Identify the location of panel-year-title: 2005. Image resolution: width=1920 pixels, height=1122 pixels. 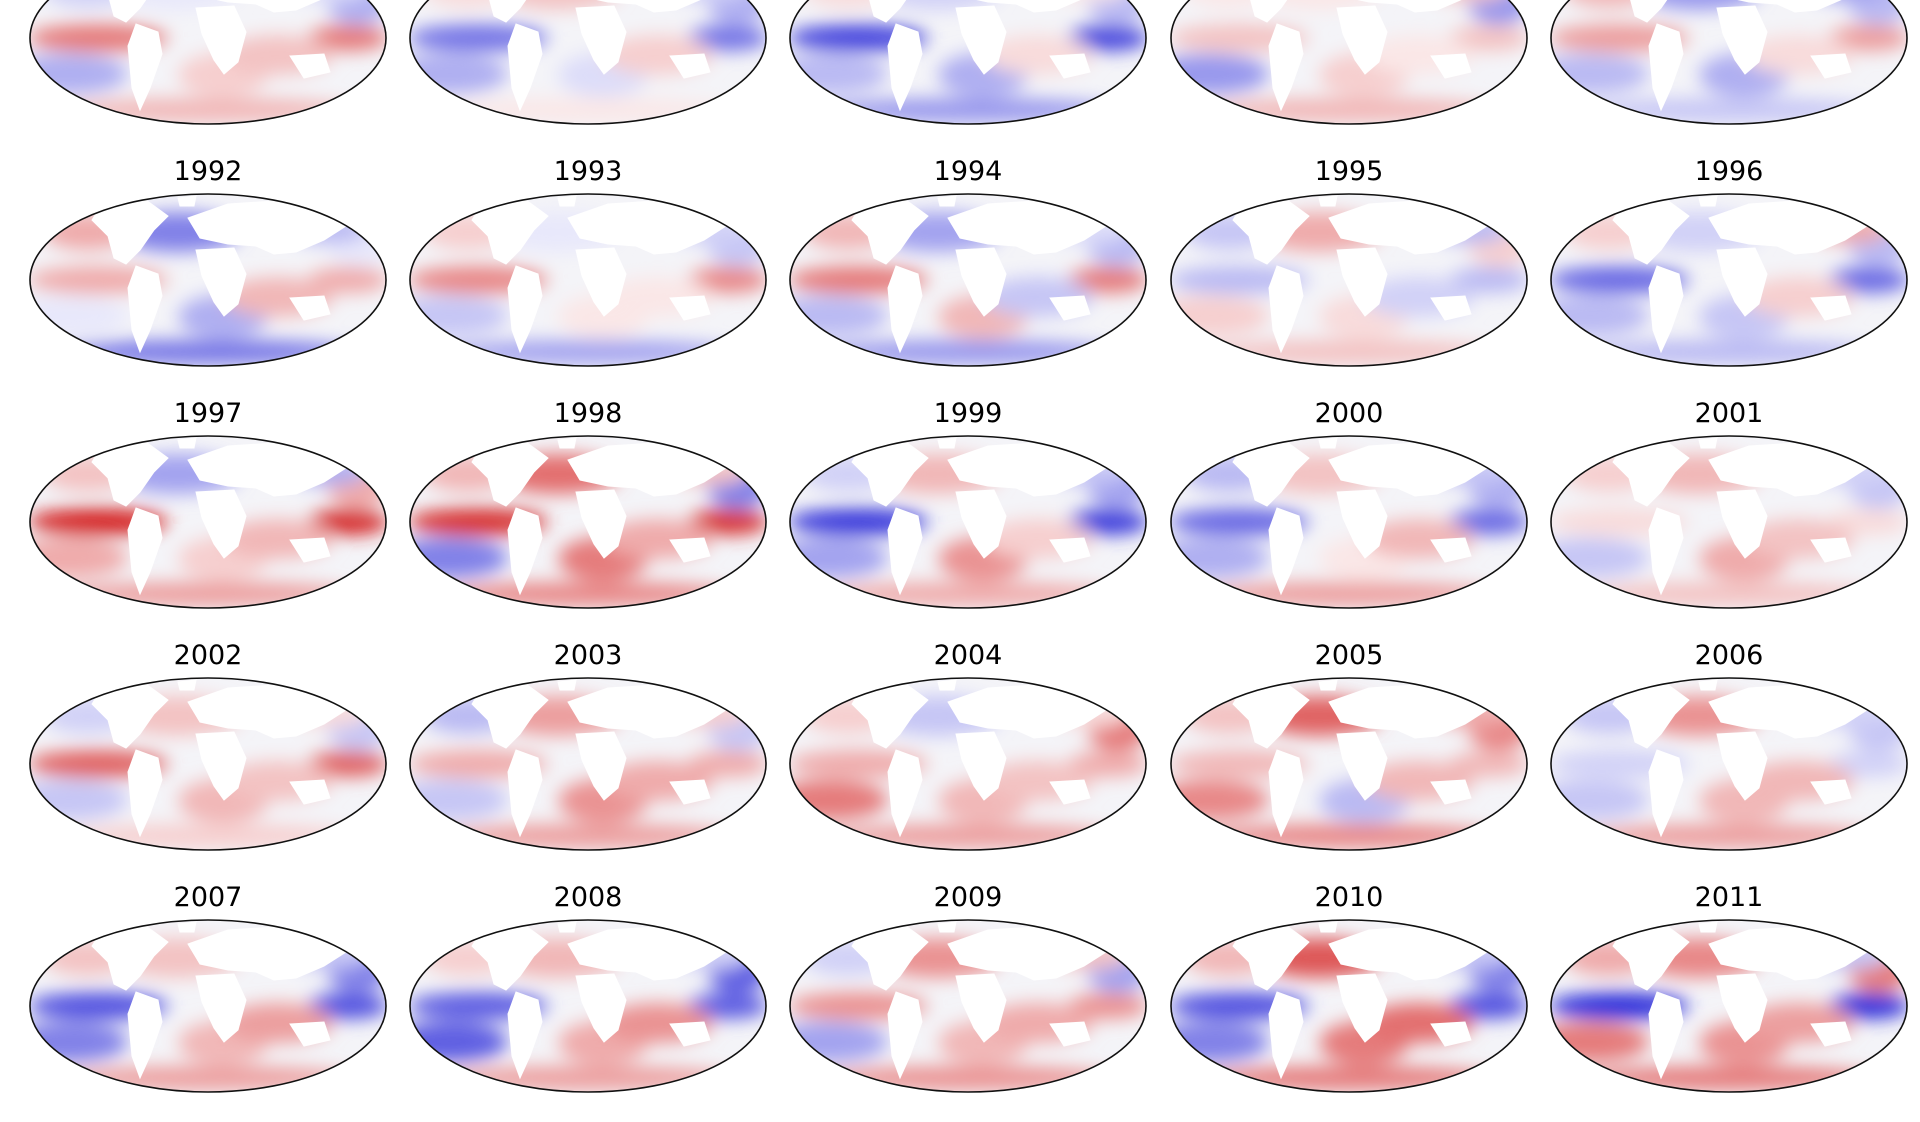
(1349, 655).